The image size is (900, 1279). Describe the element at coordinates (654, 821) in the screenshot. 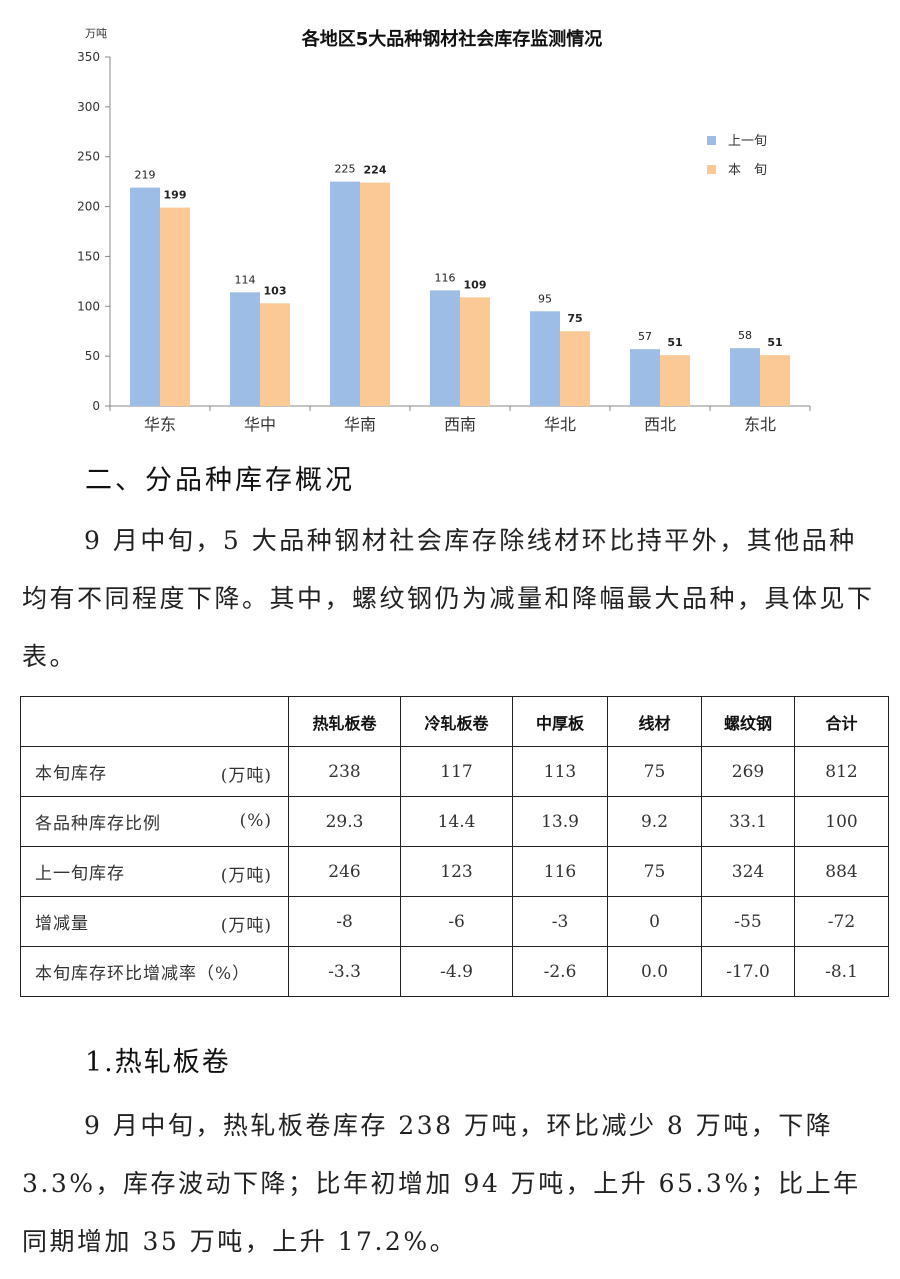

I see `table-cell: 9.2` at that location.